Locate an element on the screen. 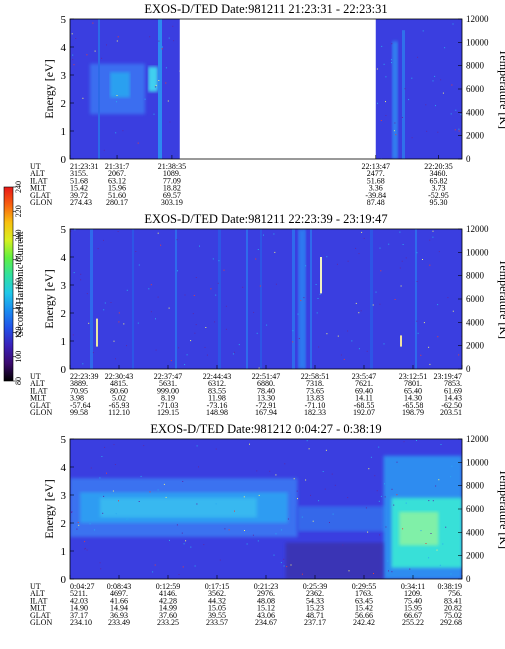 This screenshot has width=505, height=649. orbit-cell: 0:12:59 is located at coordinates (168, 586).